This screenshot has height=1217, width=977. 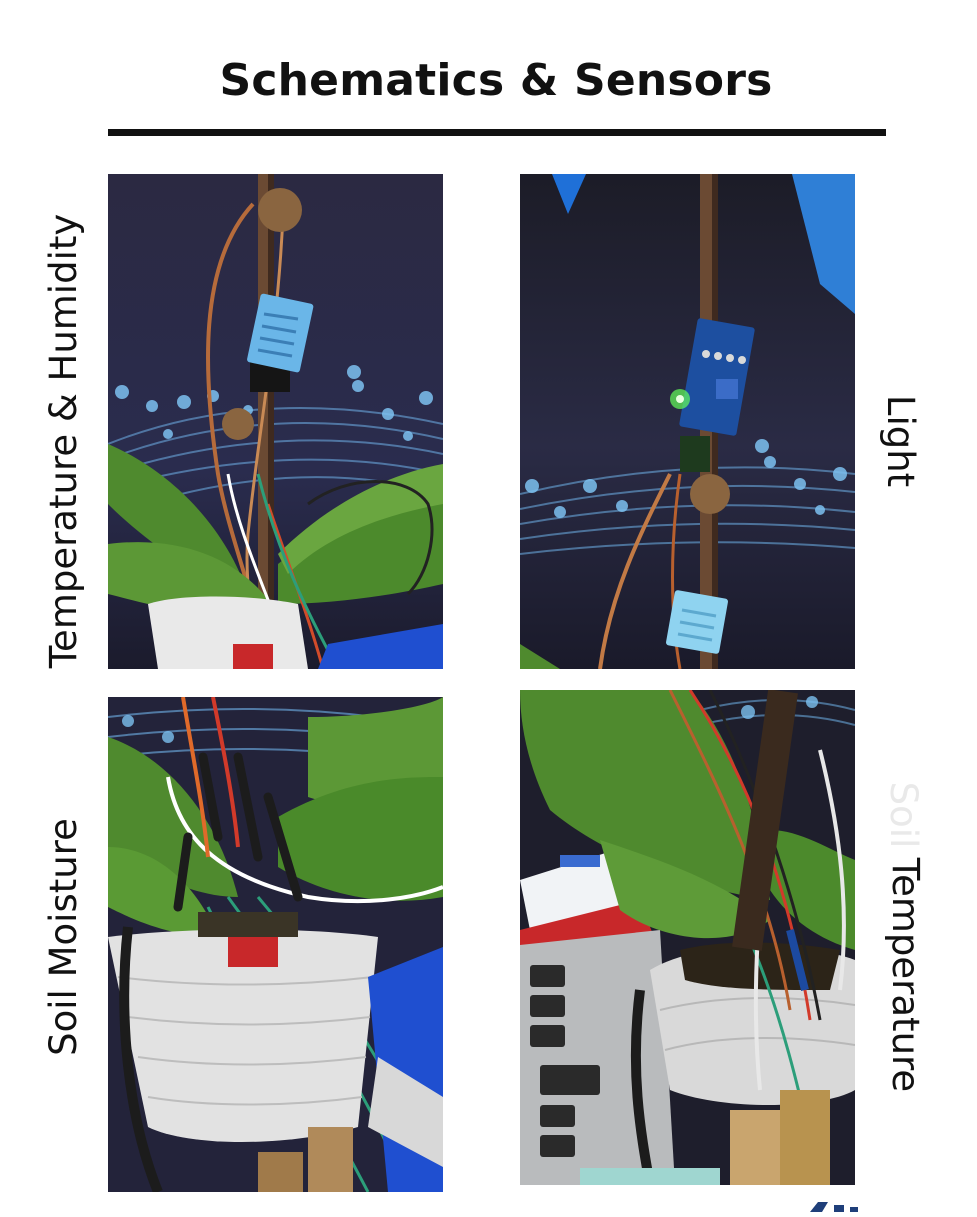 I want to click on title-divider, so click(x=497, y=132).